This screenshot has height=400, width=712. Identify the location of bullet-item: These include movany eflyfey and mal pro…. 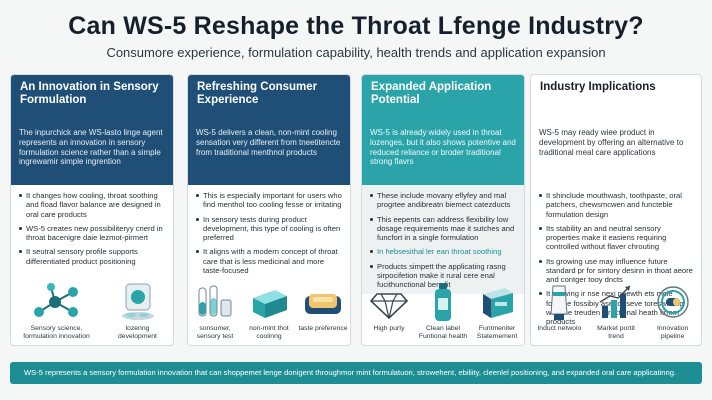
(443, 203).